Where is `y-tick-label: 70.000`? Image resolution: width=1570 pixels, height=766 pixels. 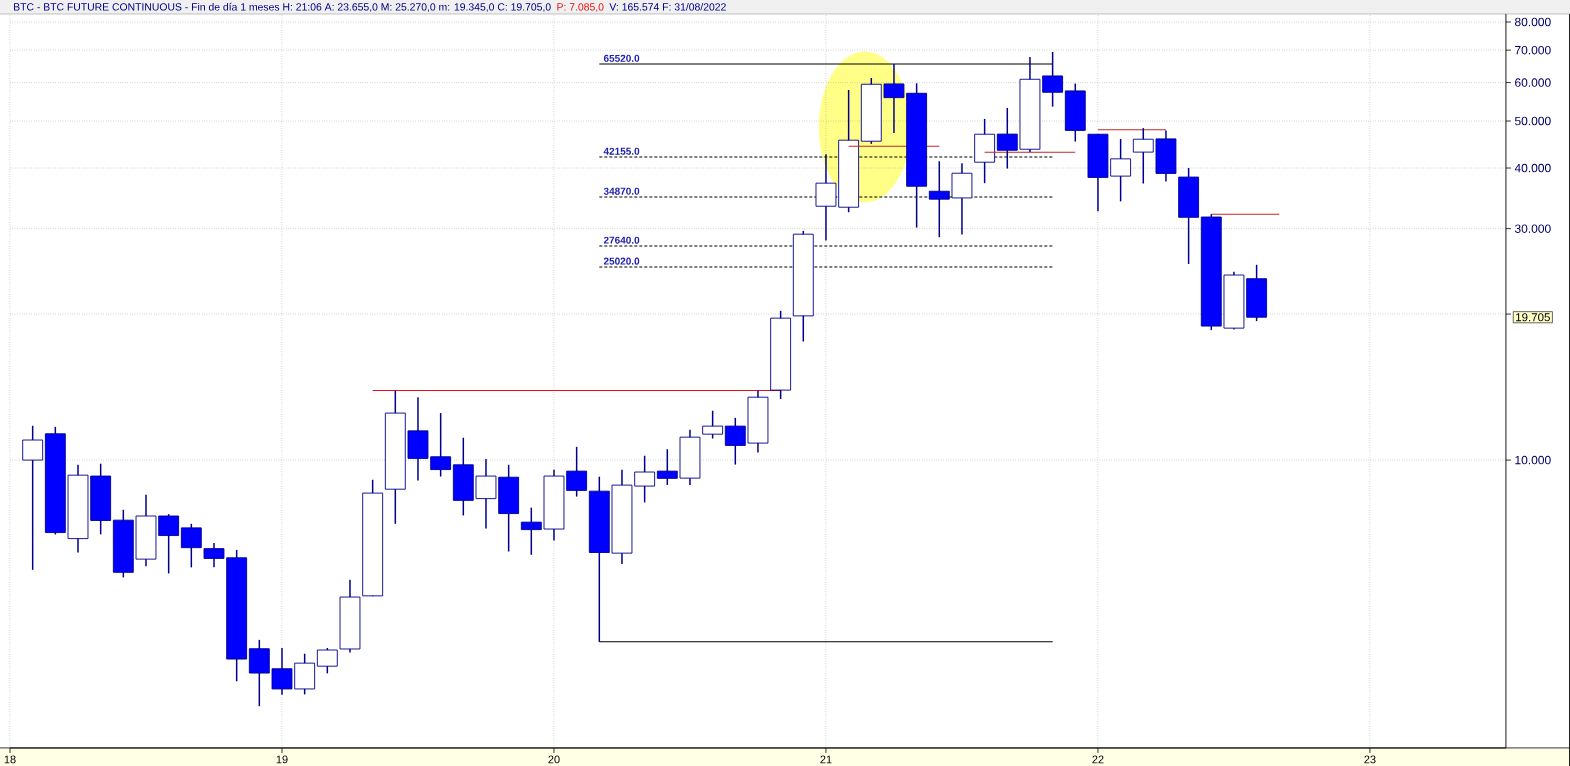 y-tick-label: 70.000 is located at coordinates (1533, 50).